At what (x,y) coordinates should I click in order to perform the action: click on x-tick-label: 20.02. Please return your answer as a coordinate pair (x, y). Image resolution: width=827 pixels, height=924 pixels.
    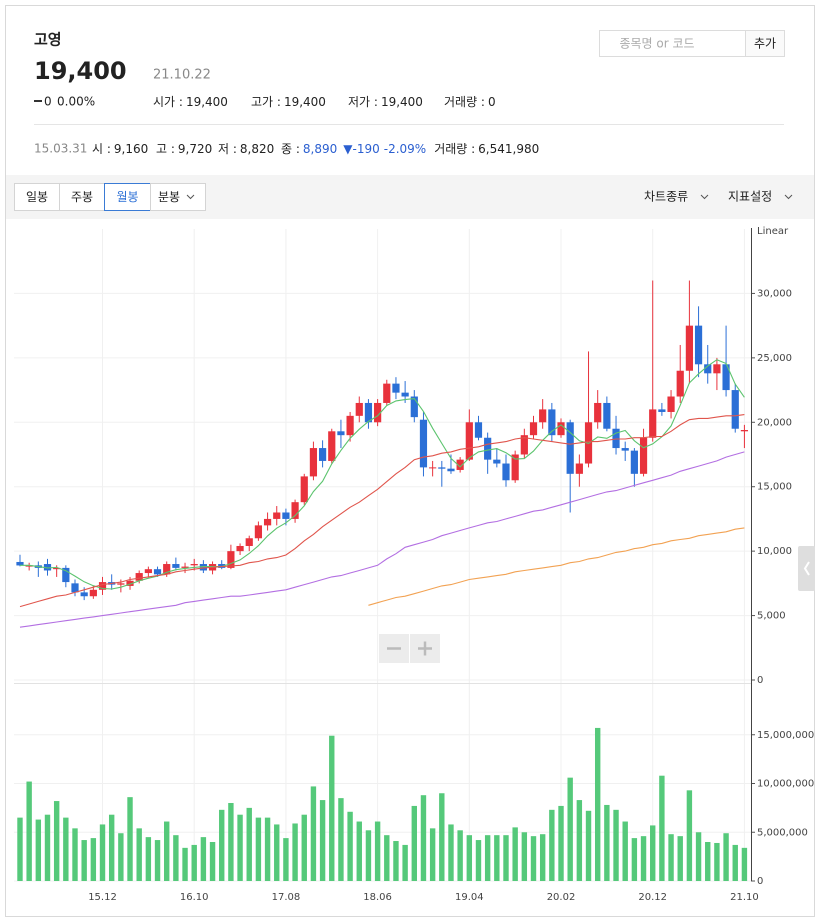
    Looking at the image, I should click on (561, 897).